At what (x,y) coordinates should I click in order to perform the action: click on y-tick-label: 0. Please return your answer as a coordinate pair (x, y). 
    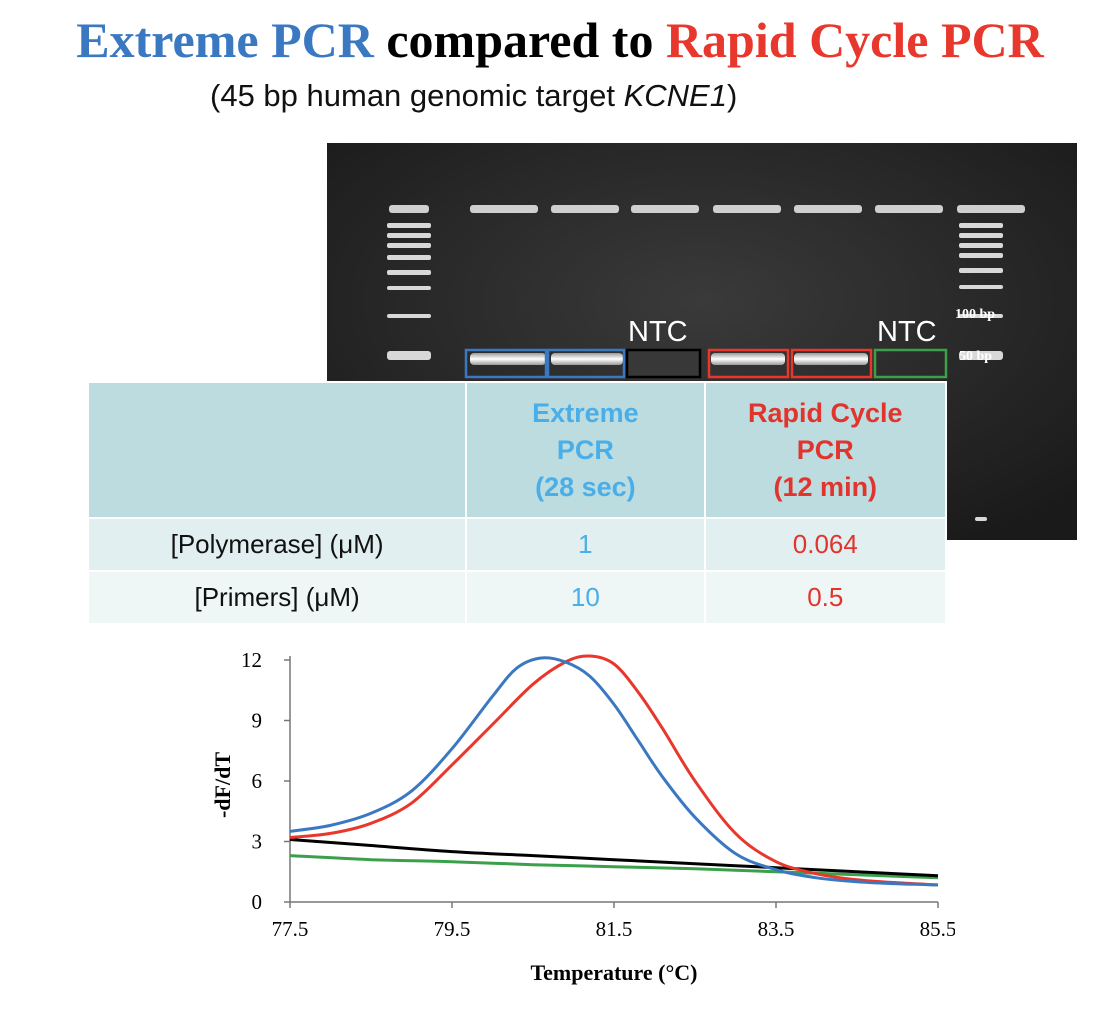
    Looking at the image, I should click on (257, 902).